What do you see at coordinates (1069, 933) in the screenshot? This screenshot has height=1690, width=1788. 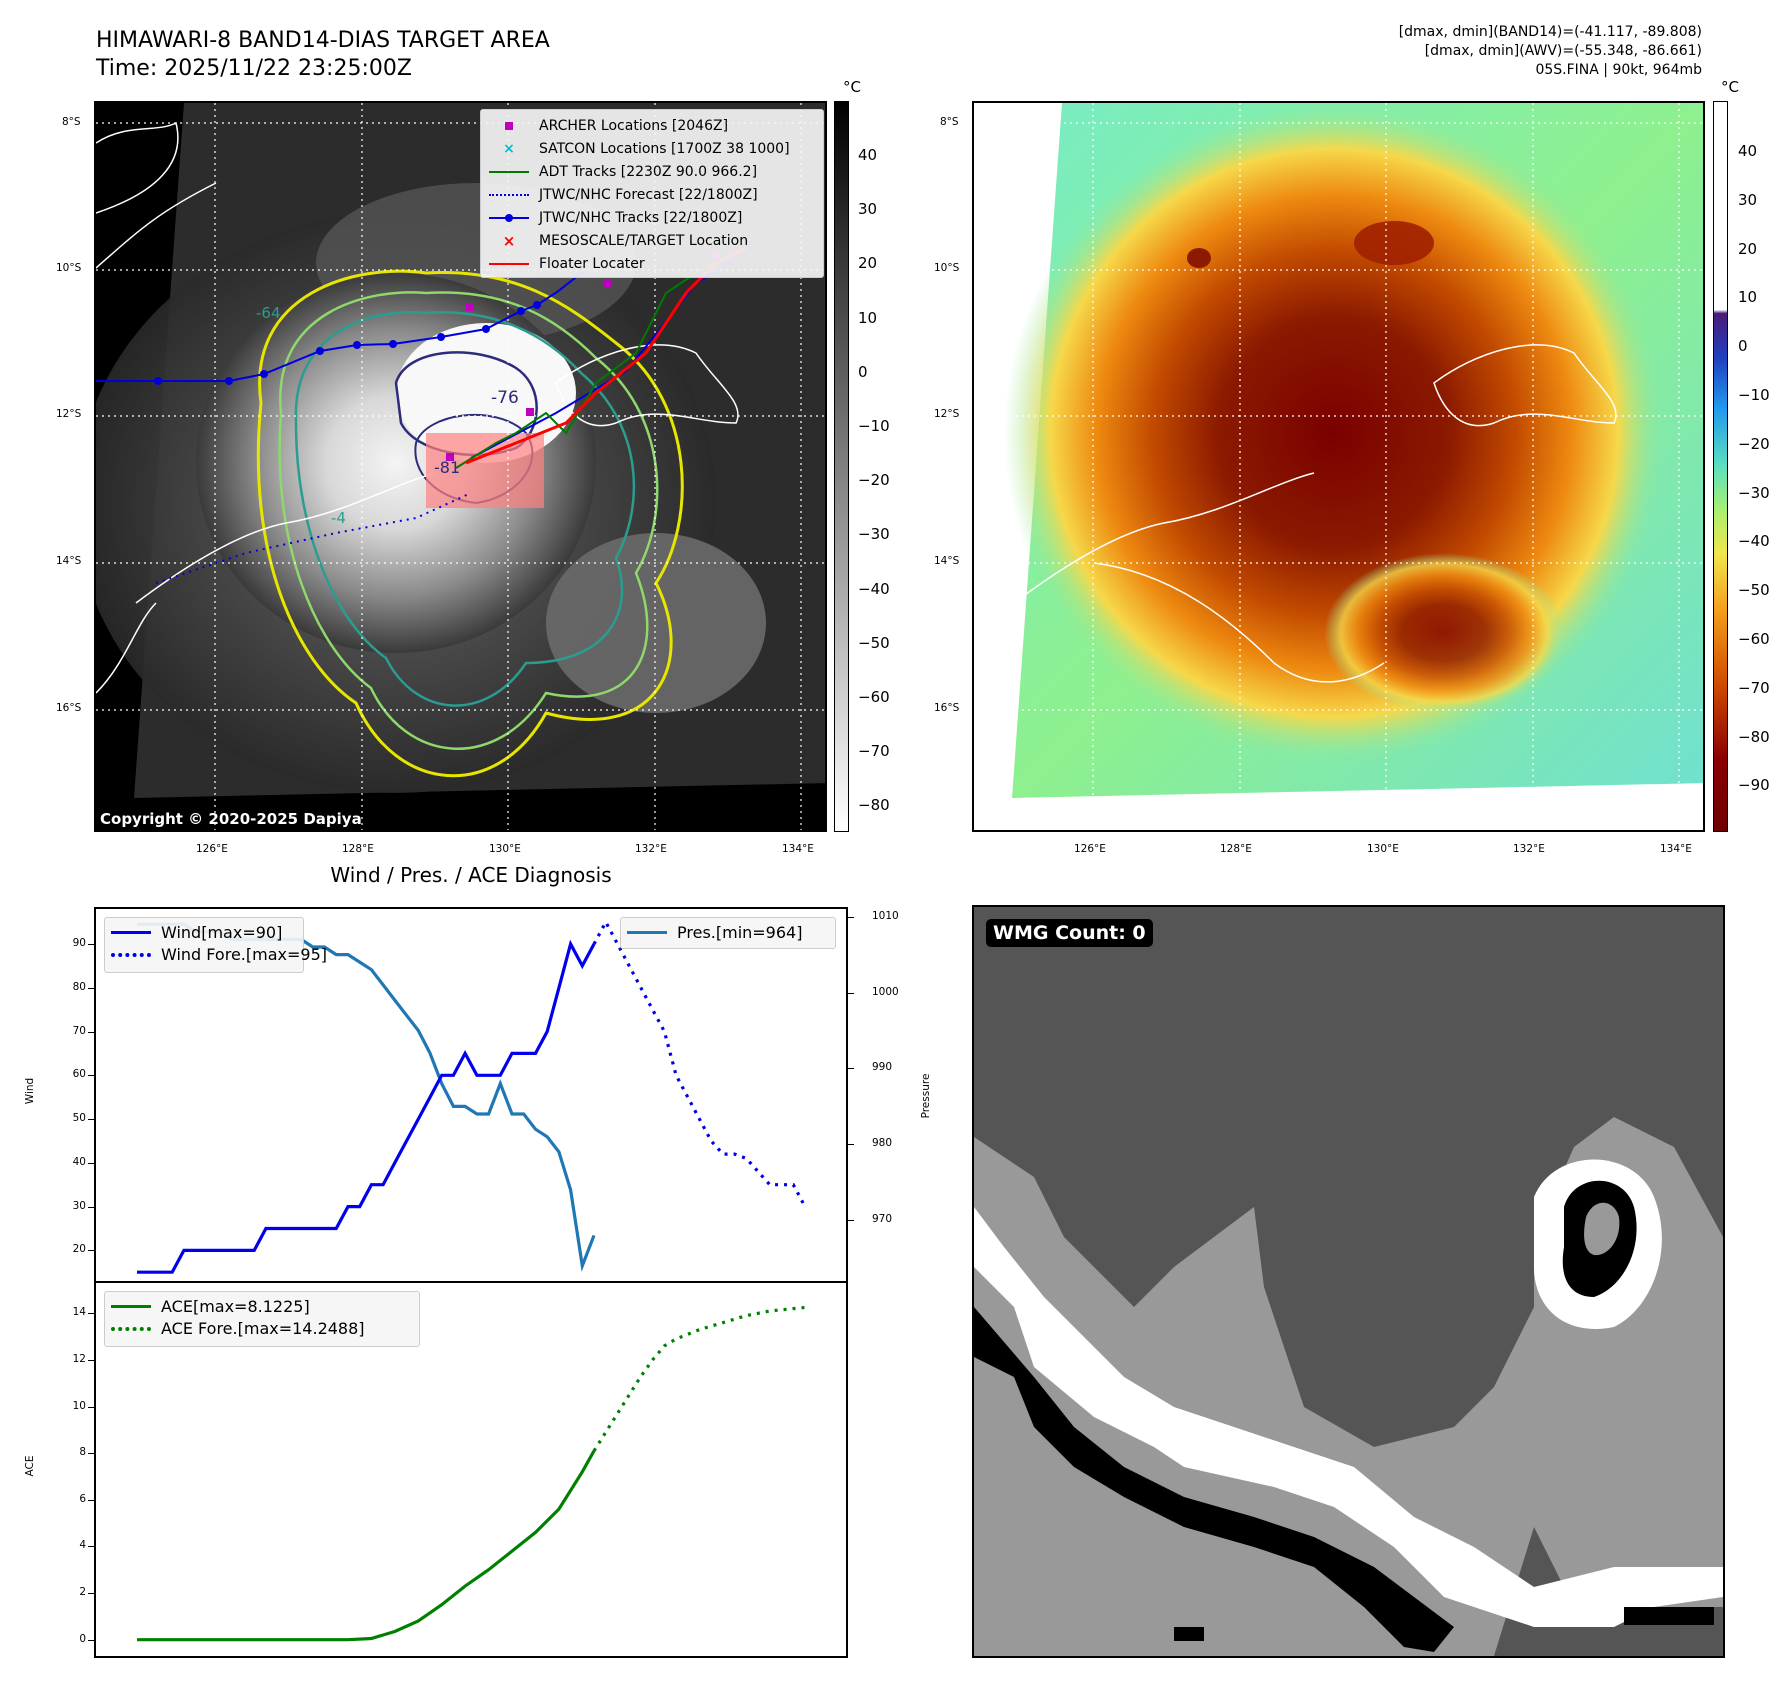 I see `wmg-count-badge: WMG Count: 0` at bounding box center [1069, 933].